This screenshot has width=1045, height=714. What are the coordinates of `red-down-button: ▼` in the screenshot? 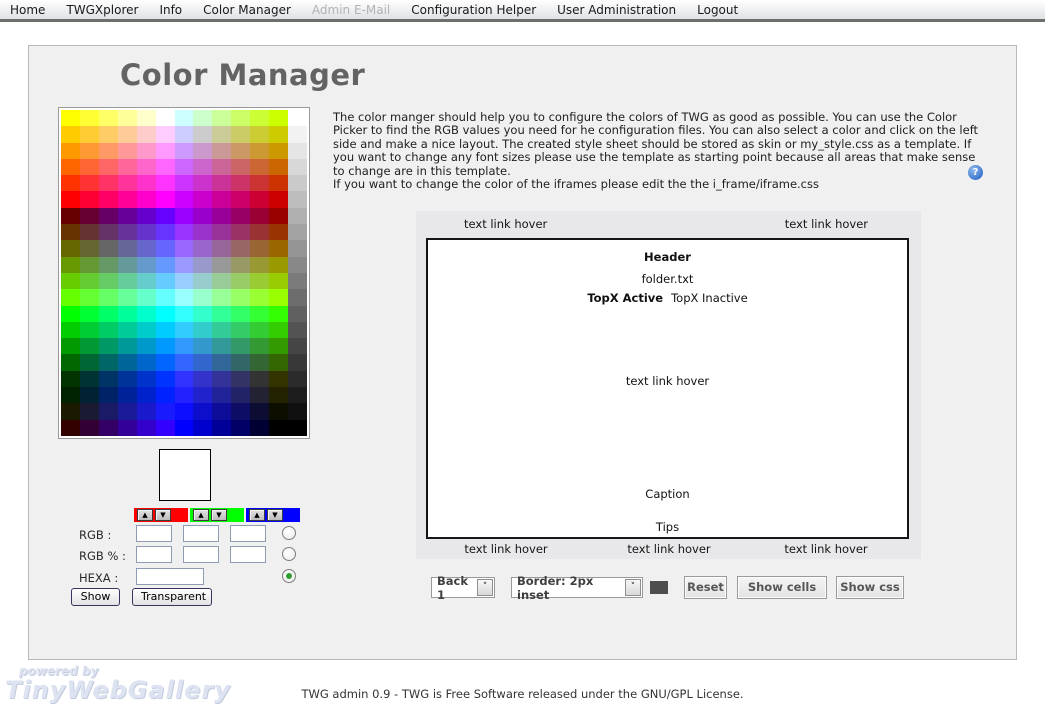 It's located at (163, 515).